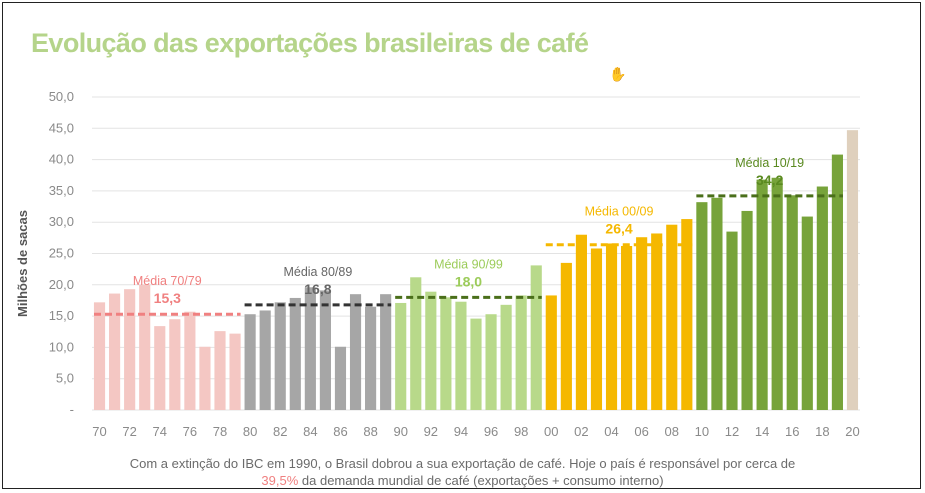  I want to click on y-tick-label: 10,0, so click(61, 346).